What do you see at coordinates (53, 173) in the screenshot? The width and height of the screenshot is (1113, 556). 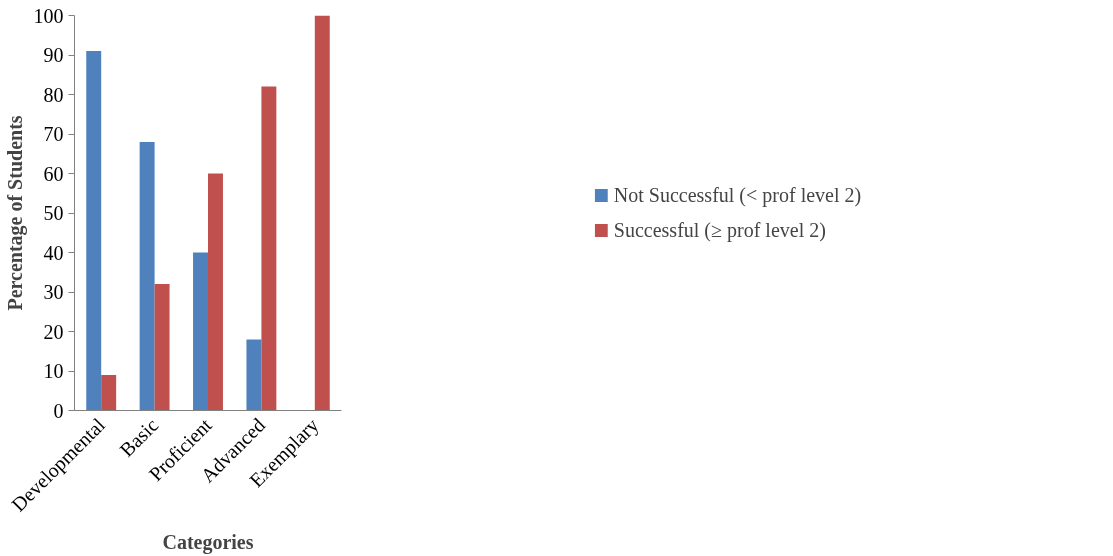 I see `y-tick-label: 60` at bounding box center [53, 173].